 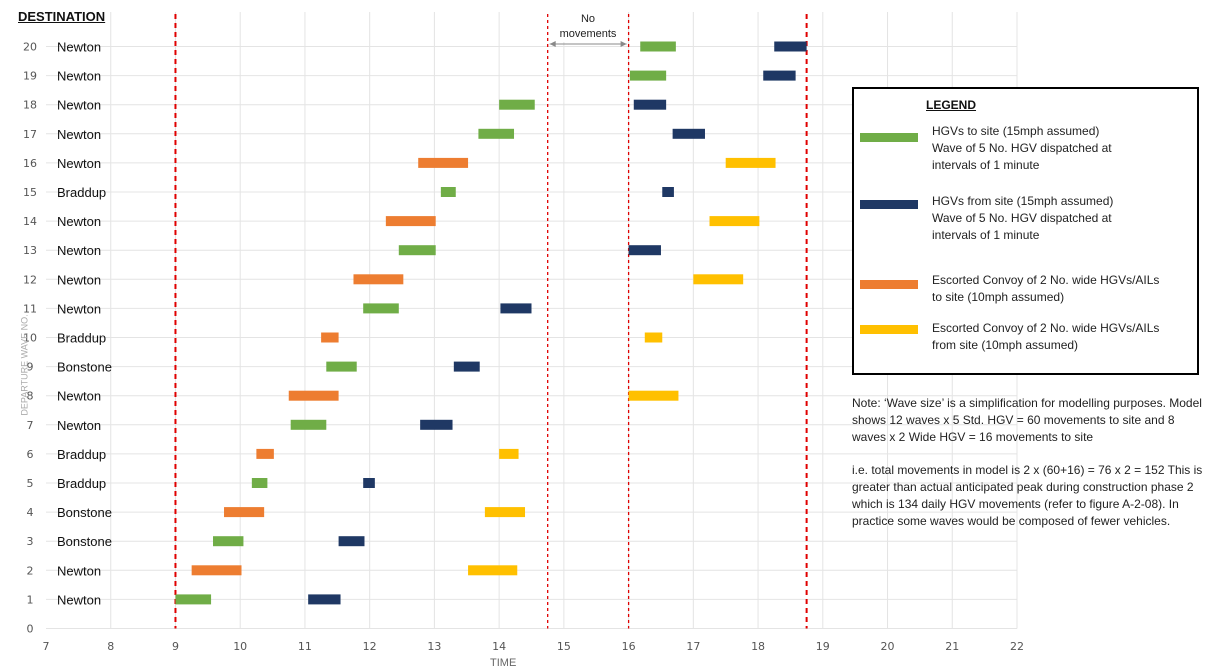 I want to click on x-tick-label: 17, so click(x=693, y=646).